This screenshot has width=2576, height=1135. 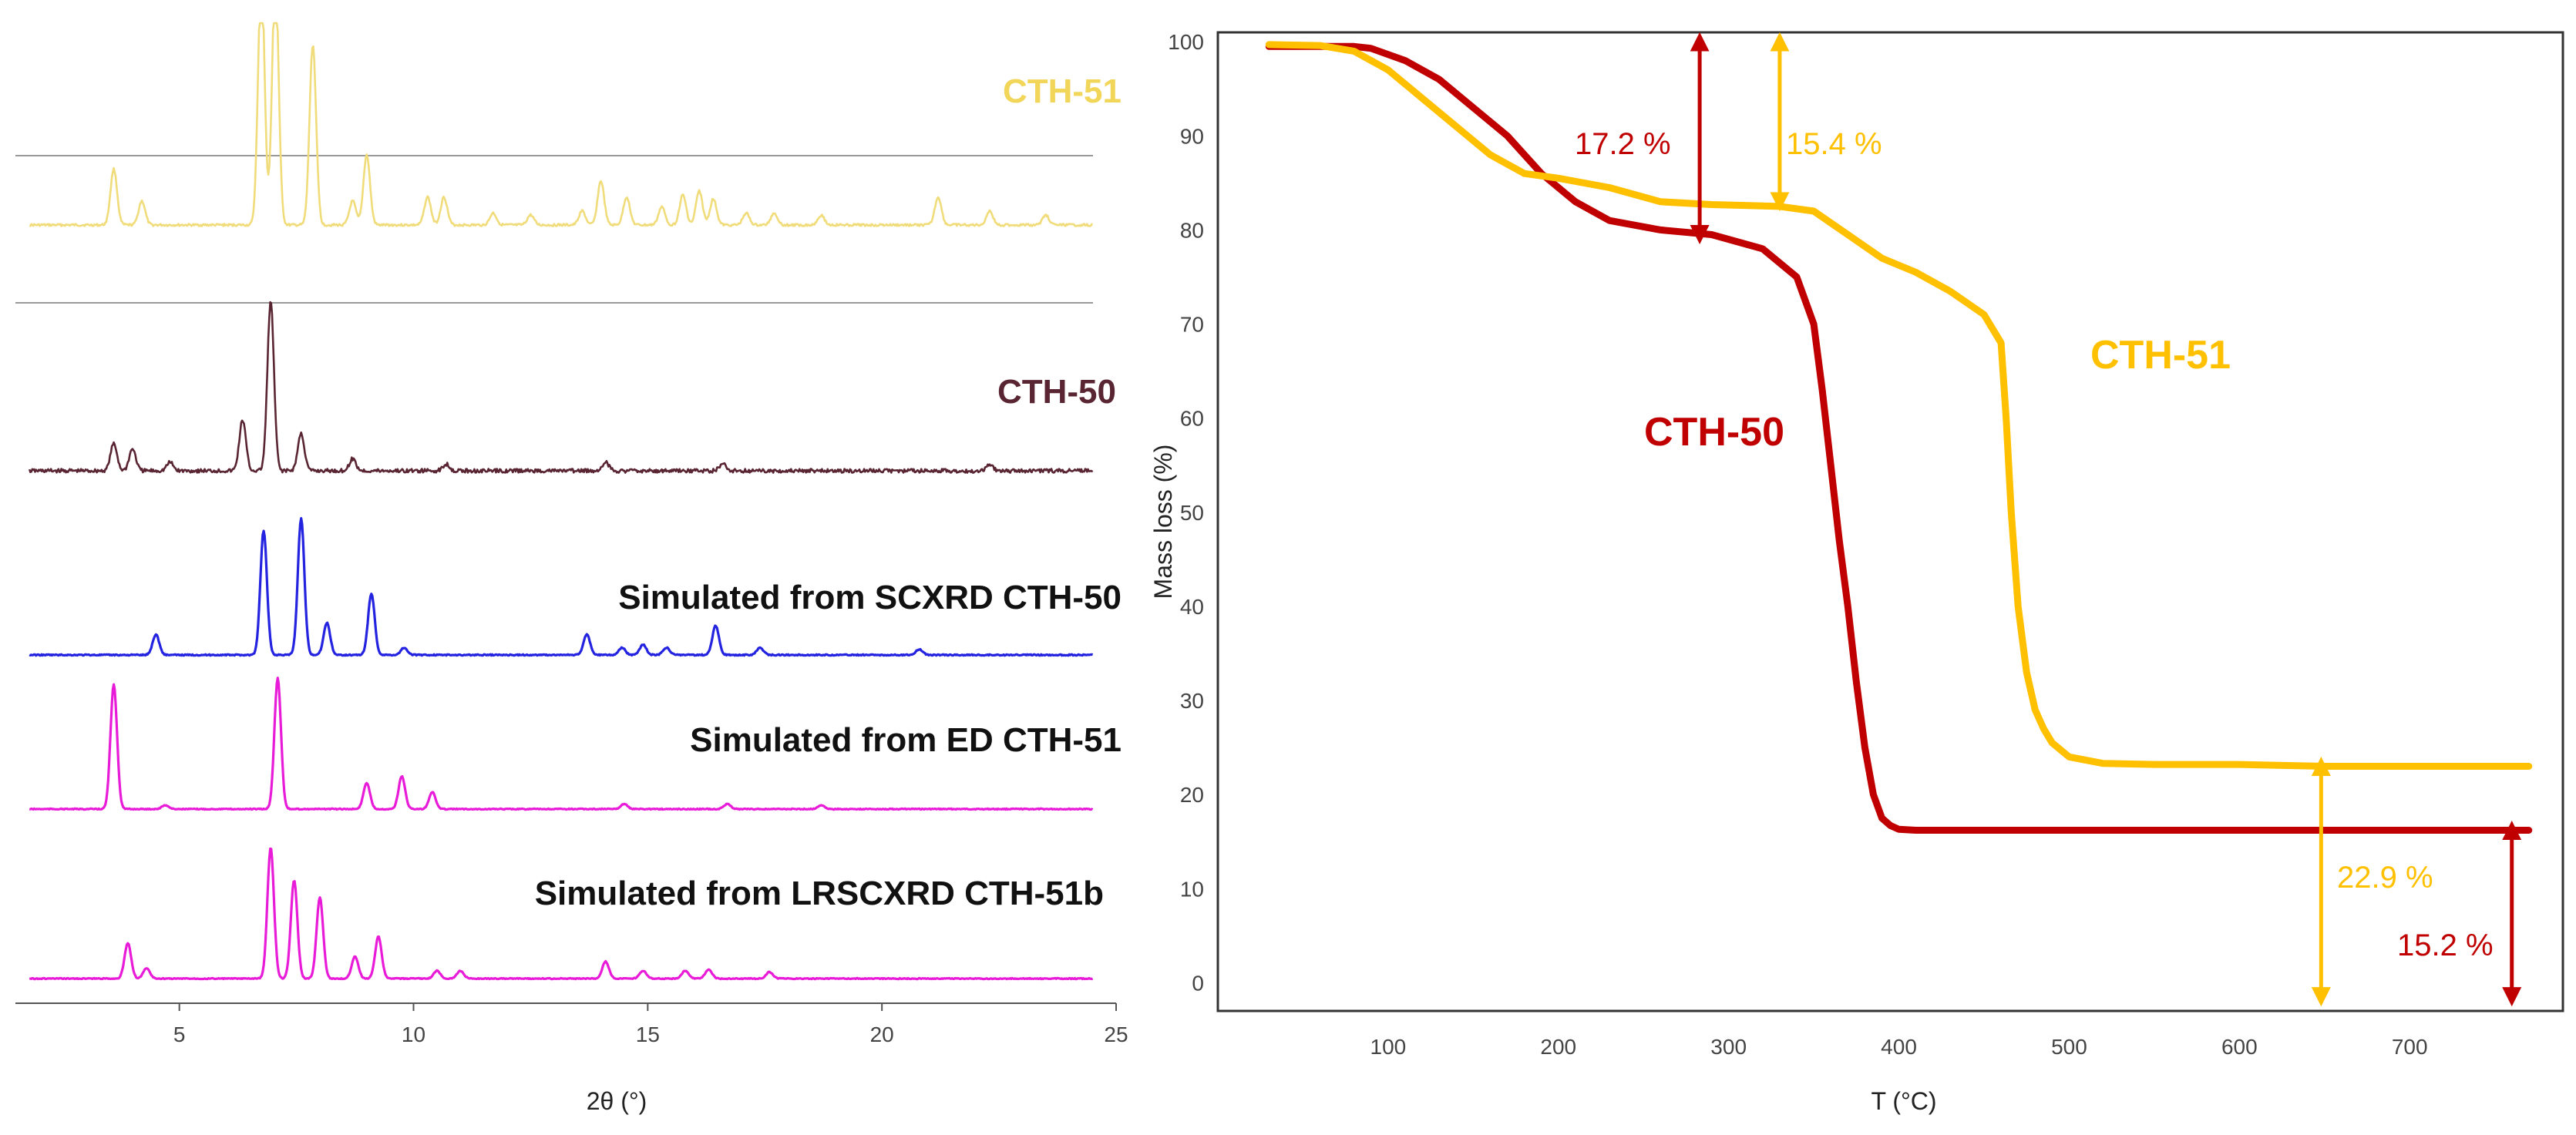 I want to click on pxrd-x-axis-label: 2θ (°), so click(x=617, y=1101).